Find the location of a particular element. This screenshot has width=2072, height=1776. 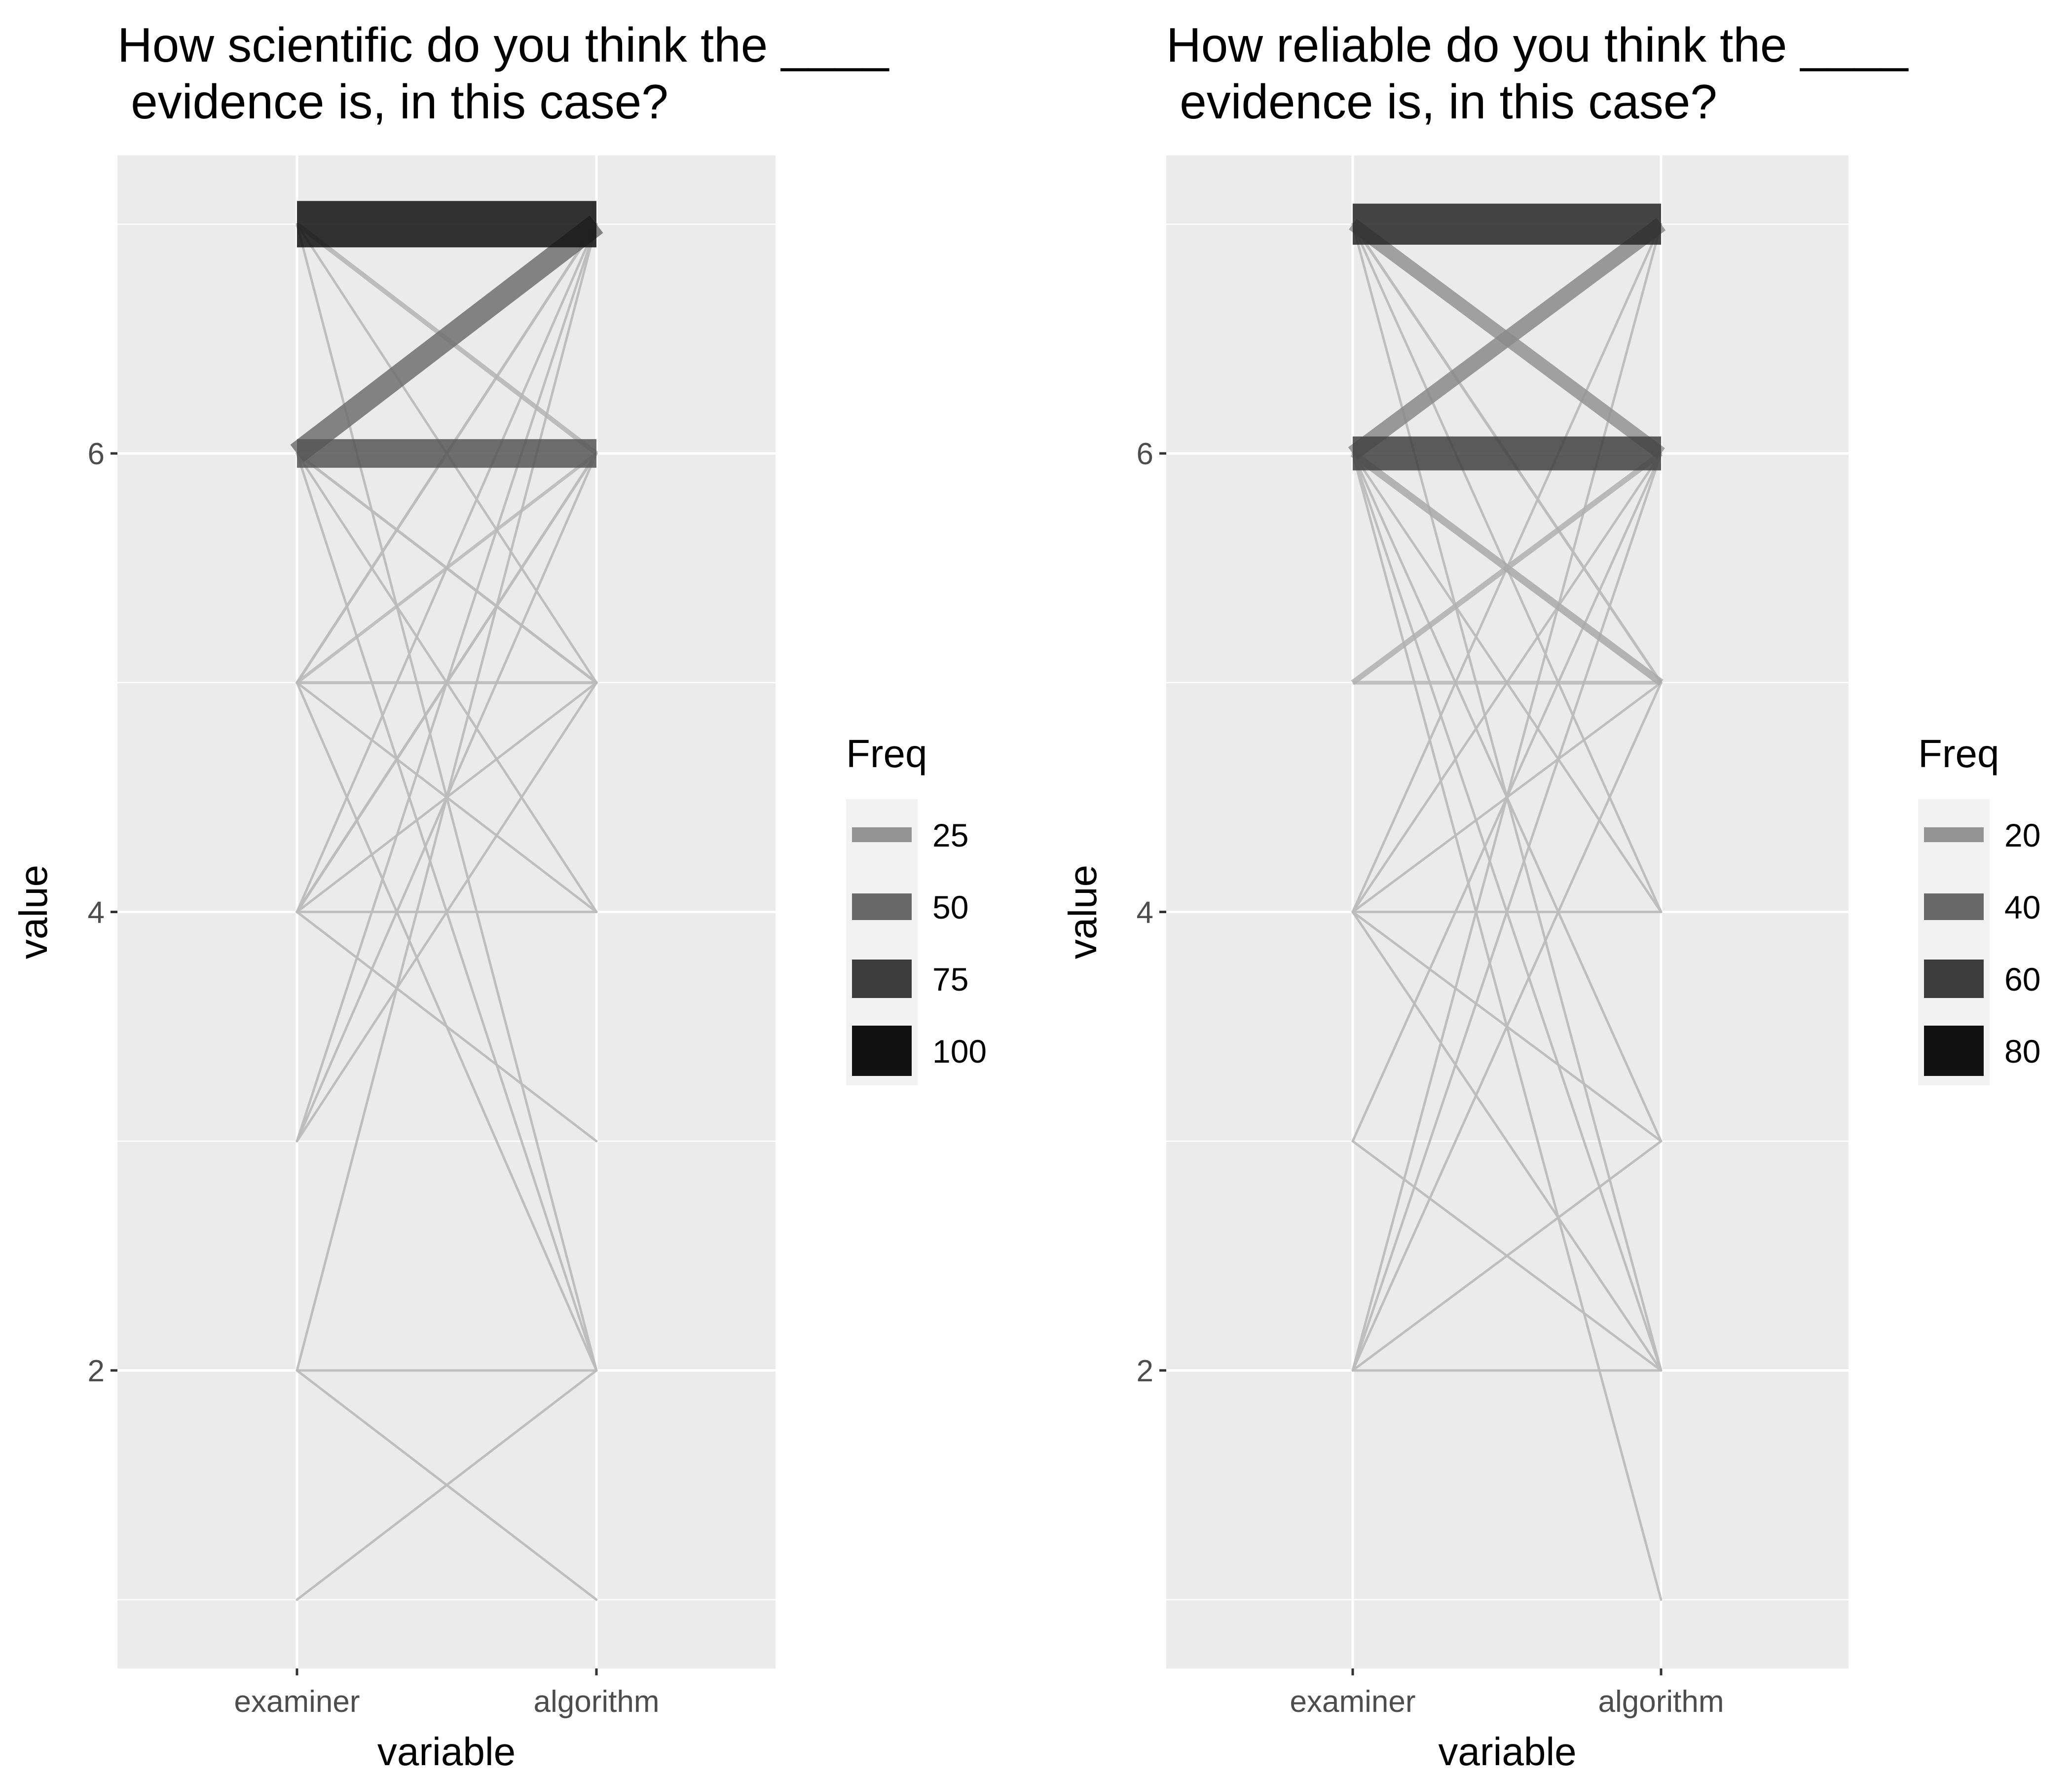

legend: Freq 20 40 60 80 is located at coordinates (1979, 909).